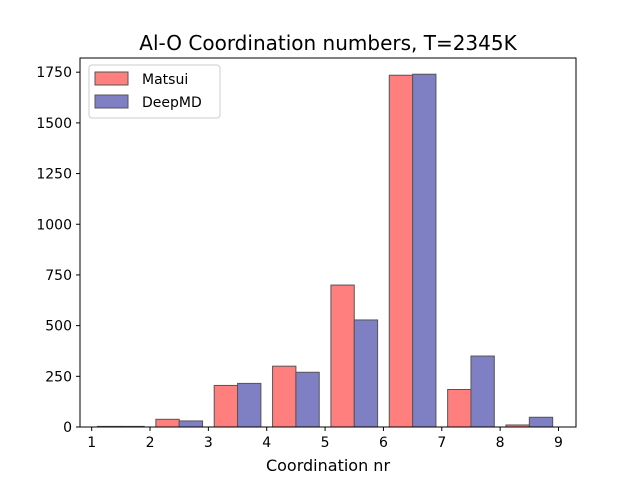  What do you see at coordinates (150, 443) in the screenshot?
I see `x-tick-label: 2` at bounding box center [150, 443].